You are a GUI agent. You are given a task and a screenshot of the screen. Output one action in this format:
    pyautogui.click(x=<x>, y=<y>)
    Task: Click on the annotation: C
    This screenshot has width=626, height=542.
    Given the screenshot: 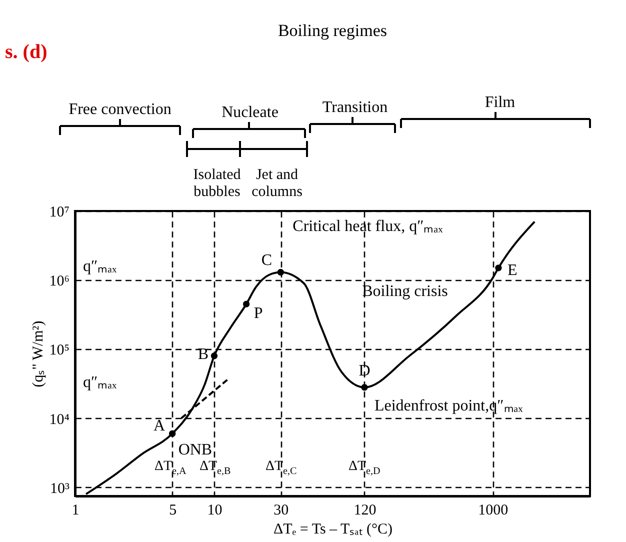 What is the action you would take?
    pyautogui.click(x=266, y=261)
    